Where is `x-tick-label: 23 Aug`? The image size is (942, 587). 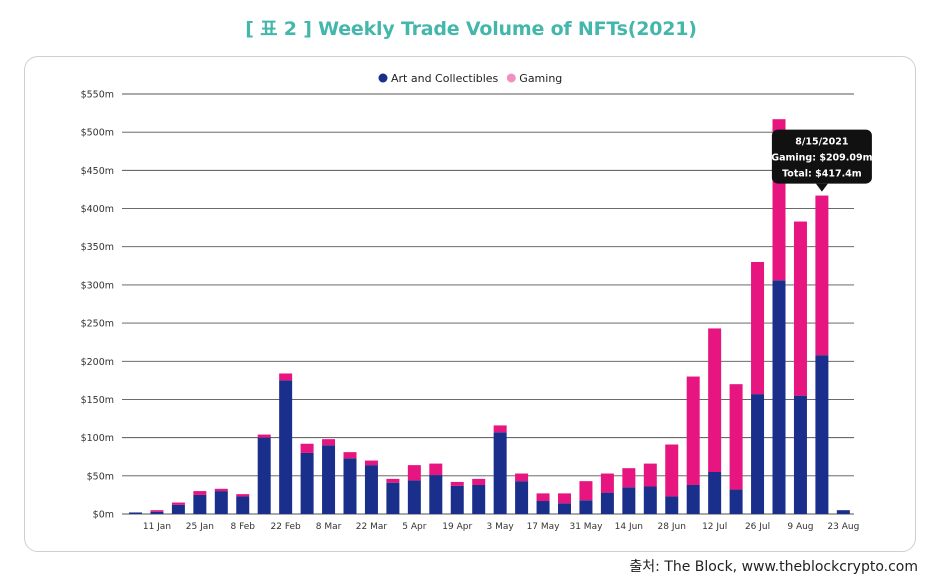
x-tick-label: 23 Aug is located at coordinates (843, 527).